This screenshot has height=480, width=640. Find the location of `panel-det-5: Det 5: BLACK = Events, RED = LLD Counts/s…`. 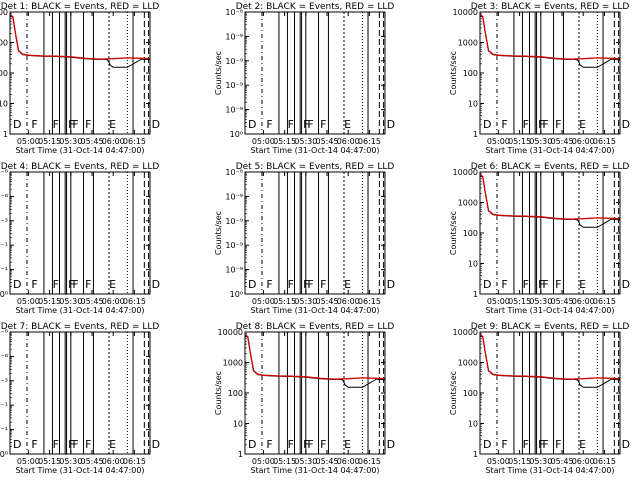

panel-det-5: Det 5: BLACK = Events, RED = LLD Counts/s… is located at coordinates (304, 238).